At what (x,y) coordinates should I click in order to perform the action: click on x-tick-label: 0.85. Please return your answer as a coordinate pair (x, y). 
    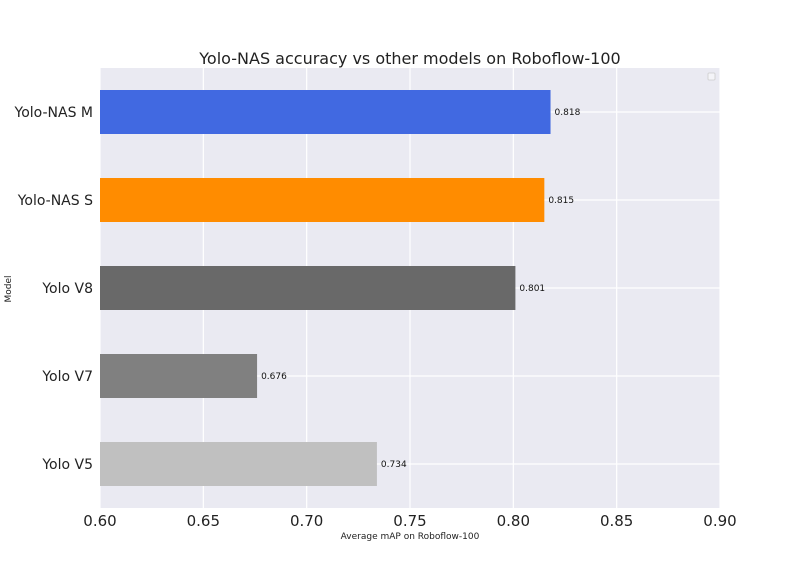
    Looking at the image, I should click on (616, 521).